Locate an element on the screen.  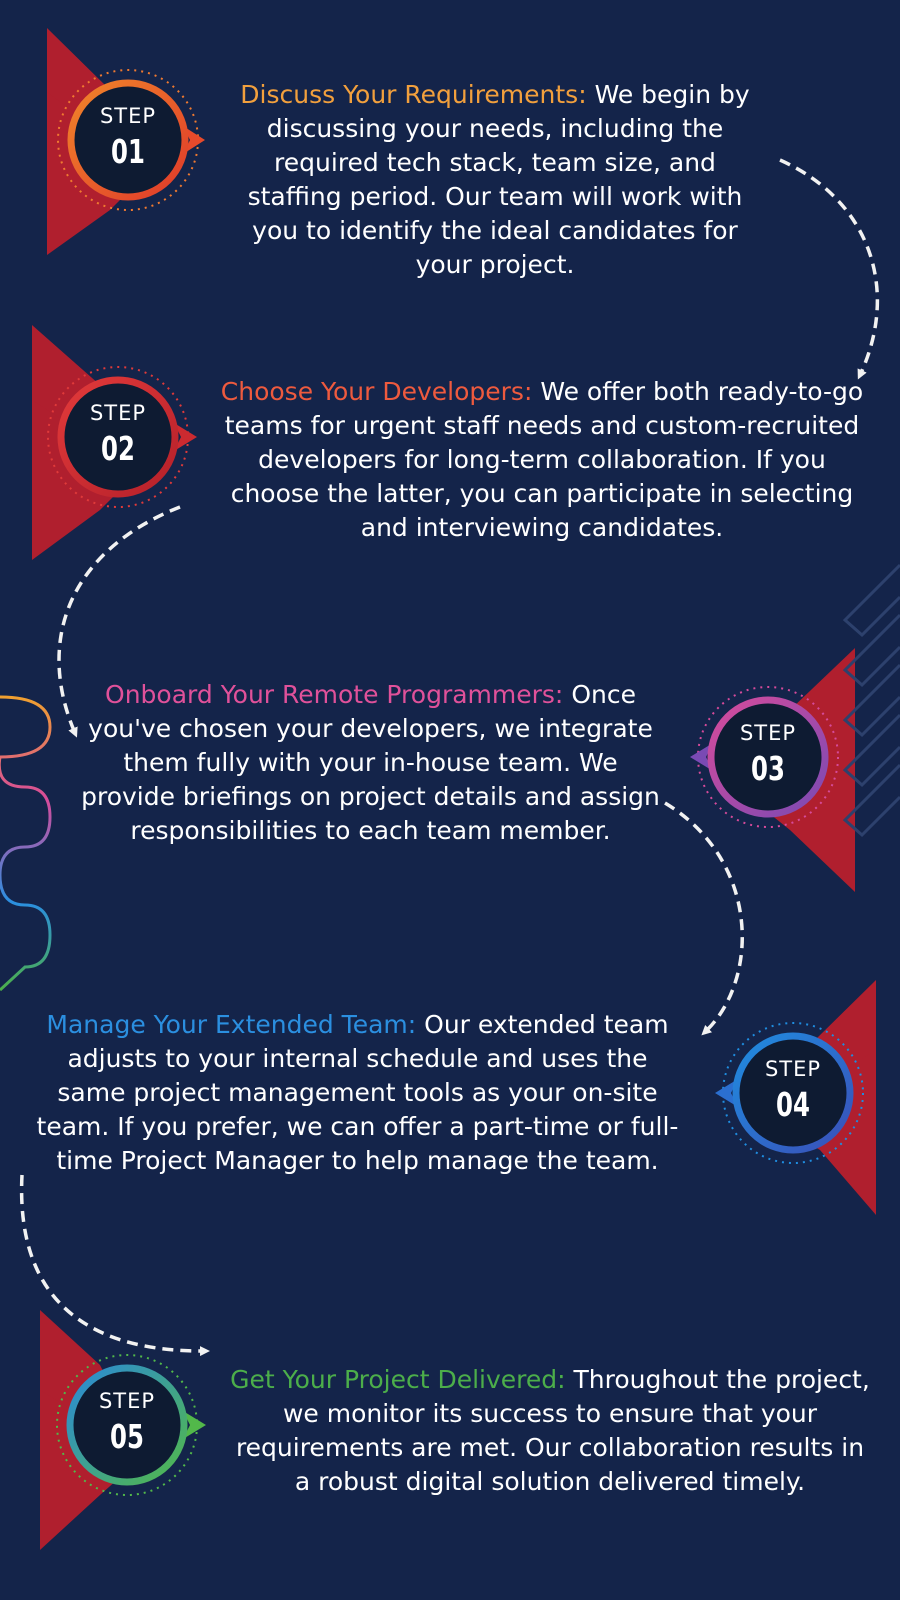
step-badge-01-graphic is located at coordinates (131, 140).